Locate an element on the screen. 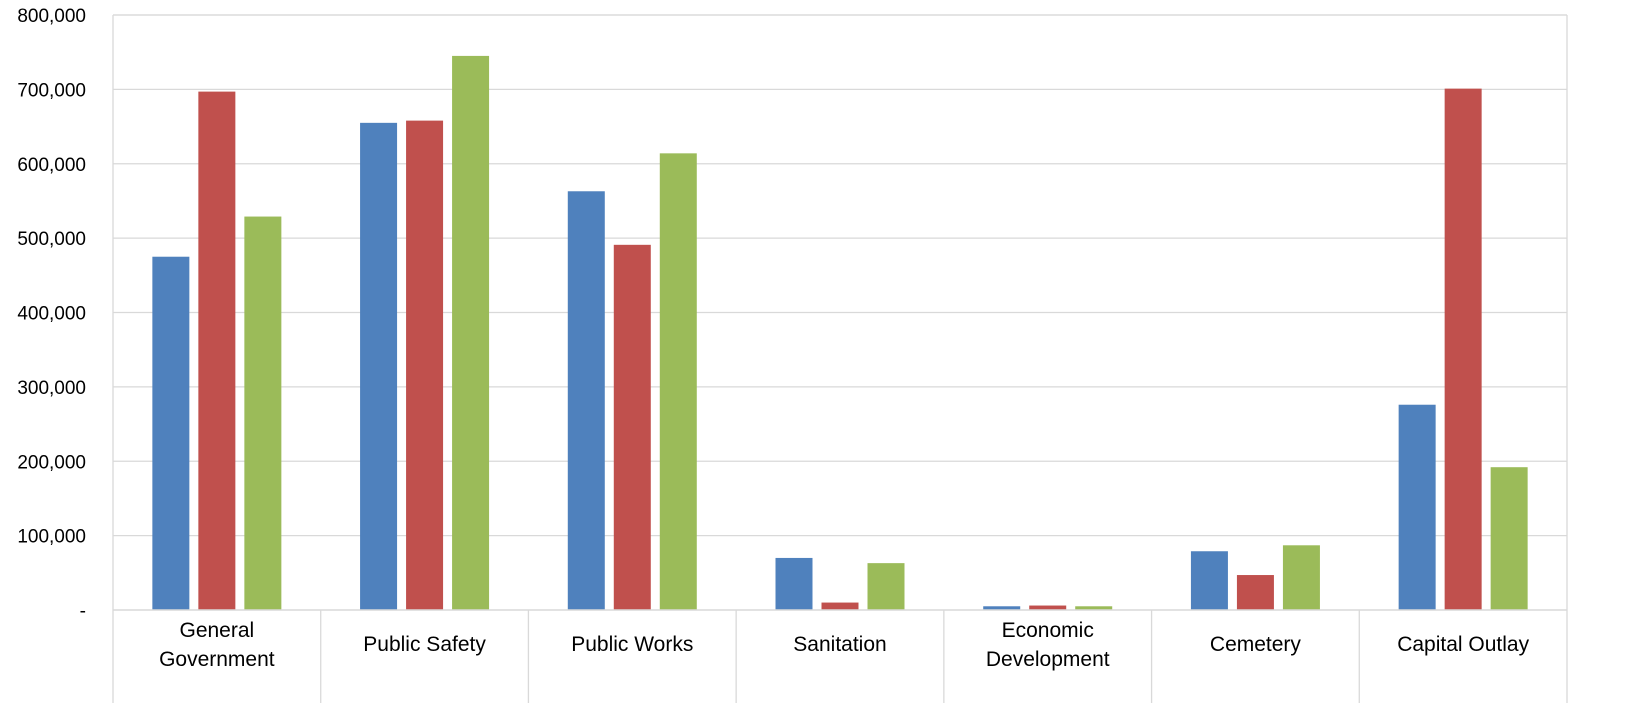  x-tick-label: Capital Outlay is located at coordinates (1463, 644).